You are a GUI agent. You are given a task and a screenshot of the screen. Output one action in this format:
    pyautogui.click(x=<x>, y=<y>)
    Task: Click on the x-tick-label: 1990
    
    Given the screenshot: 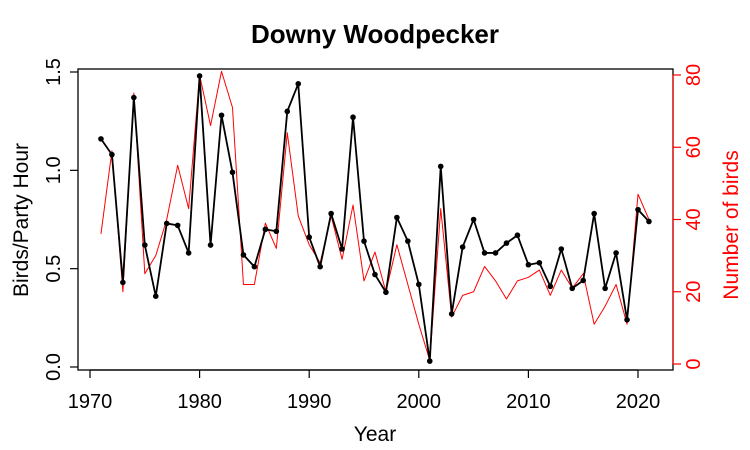 What is the action you would take?
    pyautogui.click(x=309, y=402)
    